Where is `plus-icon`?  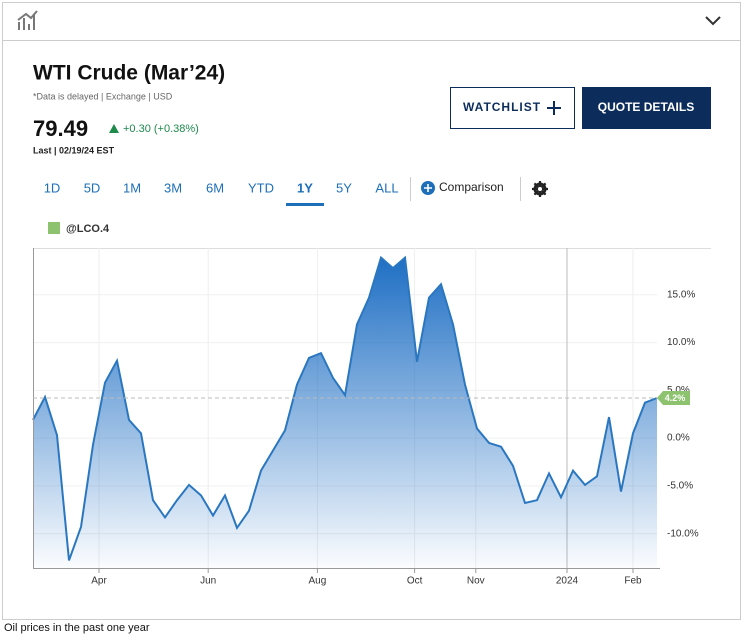
plus-icon is located at coordinates (554, 108).